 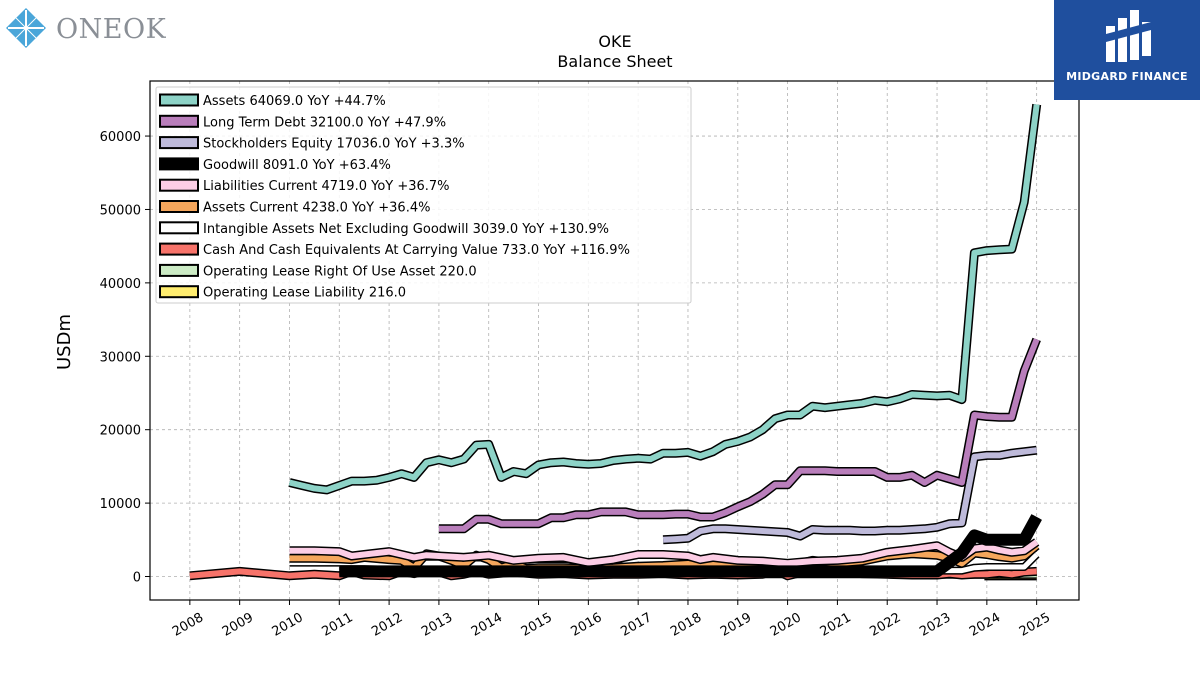 What do you see at coordinates (487, 625) in the screenshot?
I see `x-tick-label: 2014` at bounding box center [487, 625].